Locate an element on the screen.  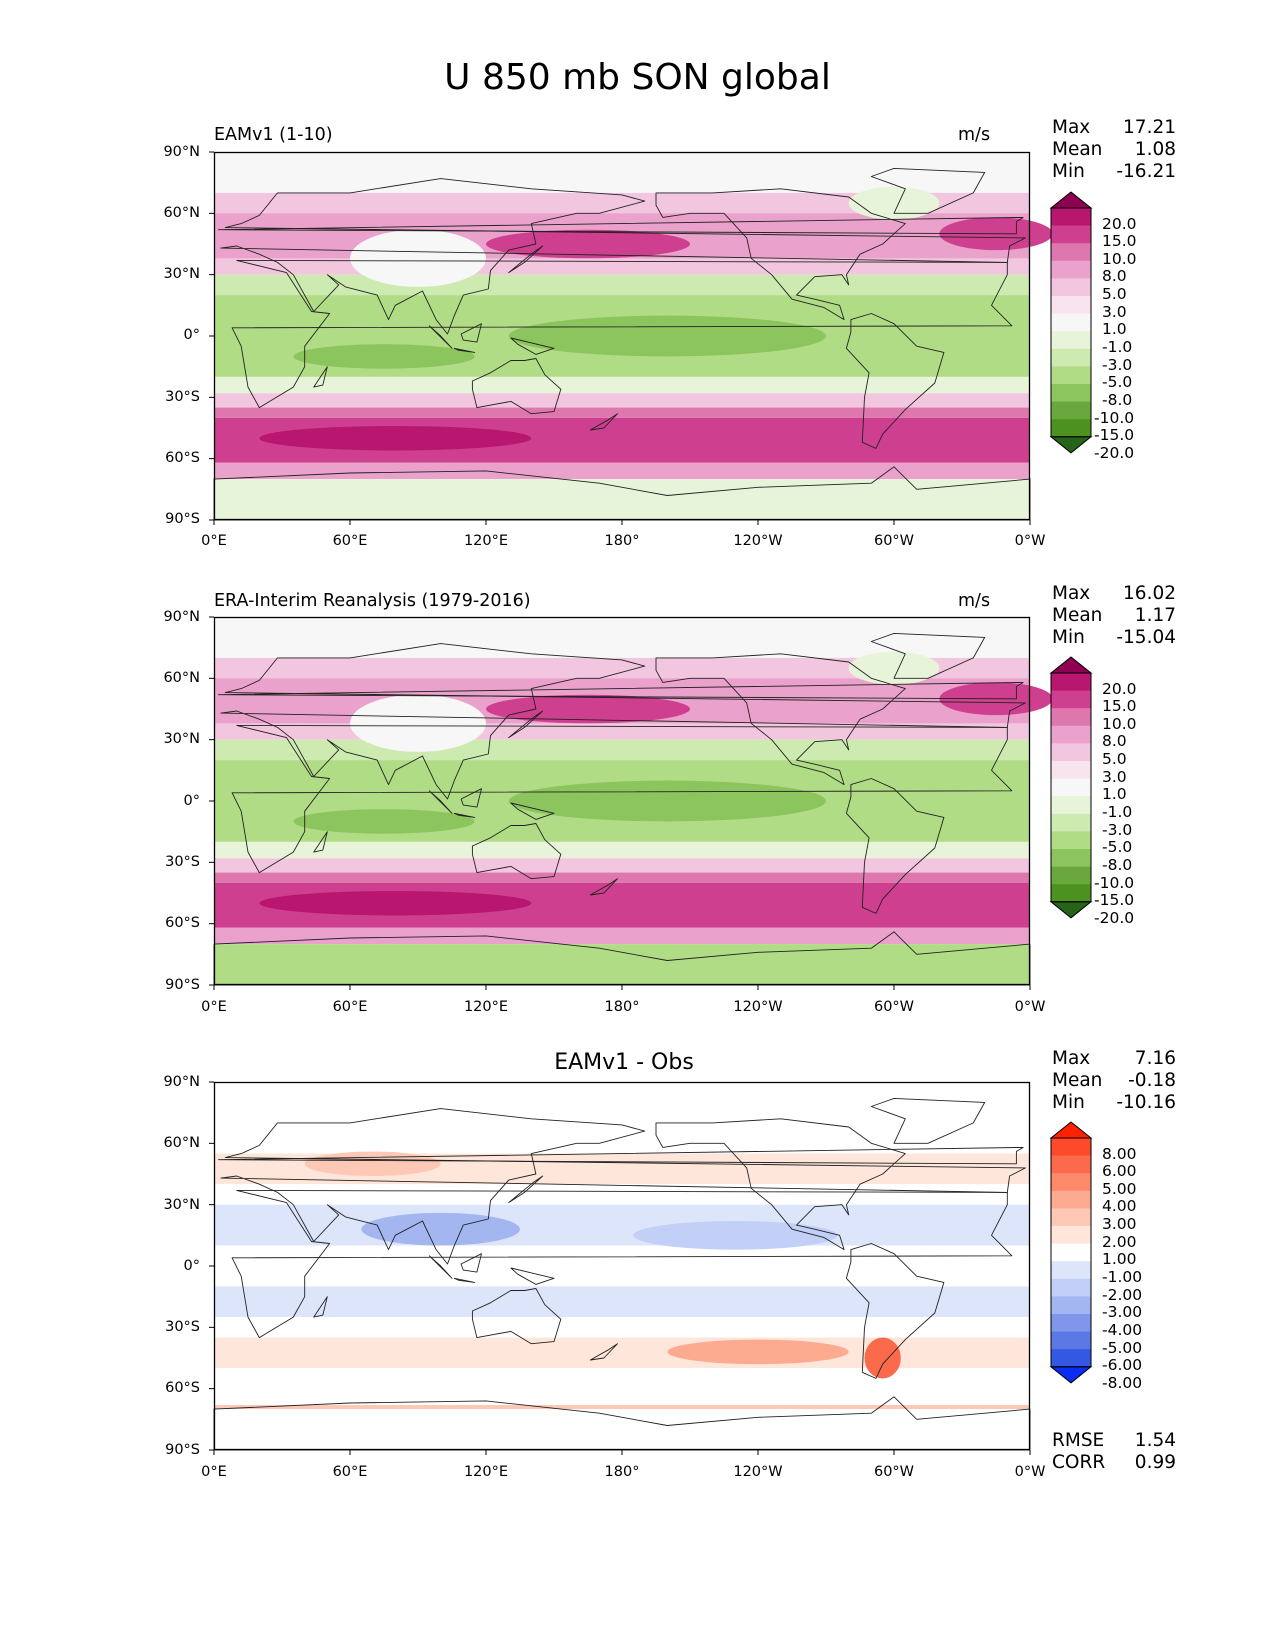
lon-tick: 60°W is located at coordinates (894, 1472).